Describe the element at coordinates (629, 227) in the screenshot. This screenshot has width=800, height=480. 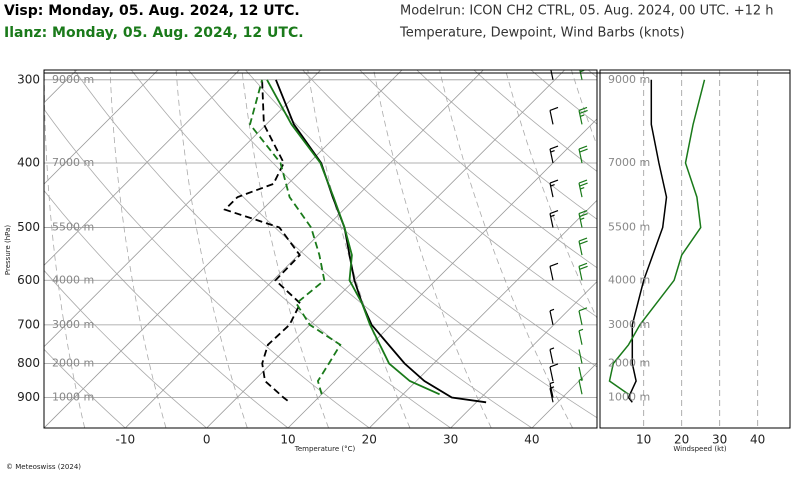
I see `height-label: 5500 m` at that location.